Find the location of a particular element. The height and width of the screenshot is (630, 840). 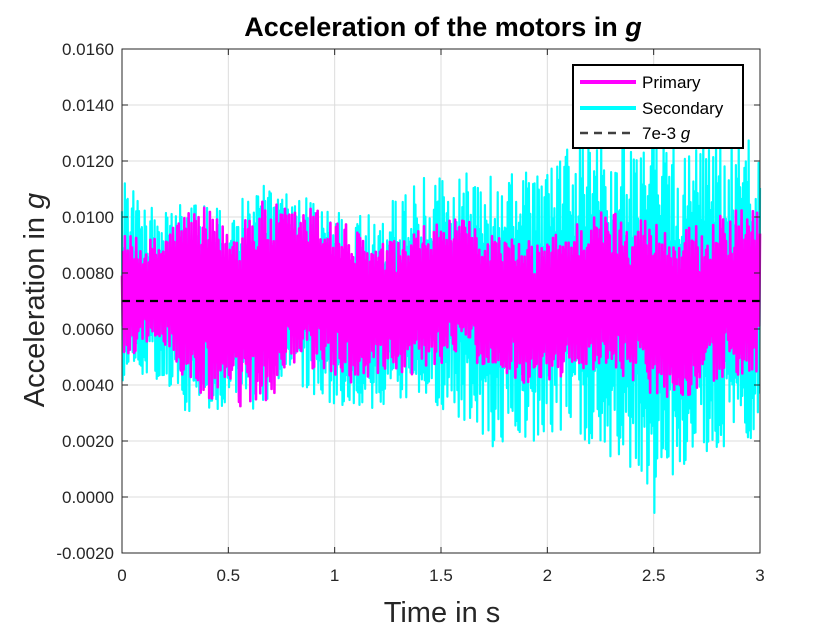

y-tick-label: 0.0040 is located at coordinates (88, 385).